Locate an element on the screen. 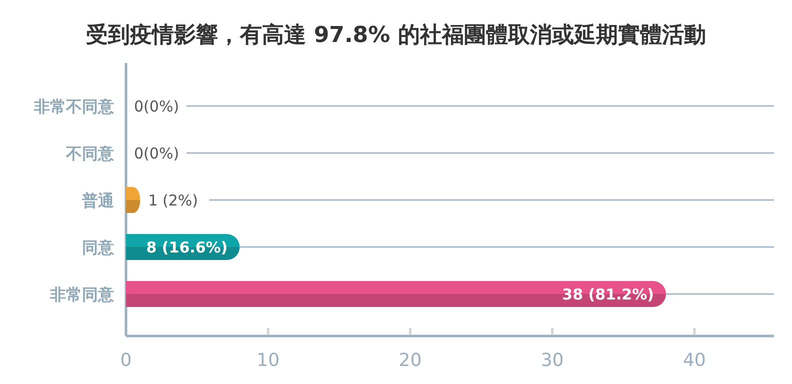  y-tick-label: 非常不同意 is located at coordinates (74, 106).